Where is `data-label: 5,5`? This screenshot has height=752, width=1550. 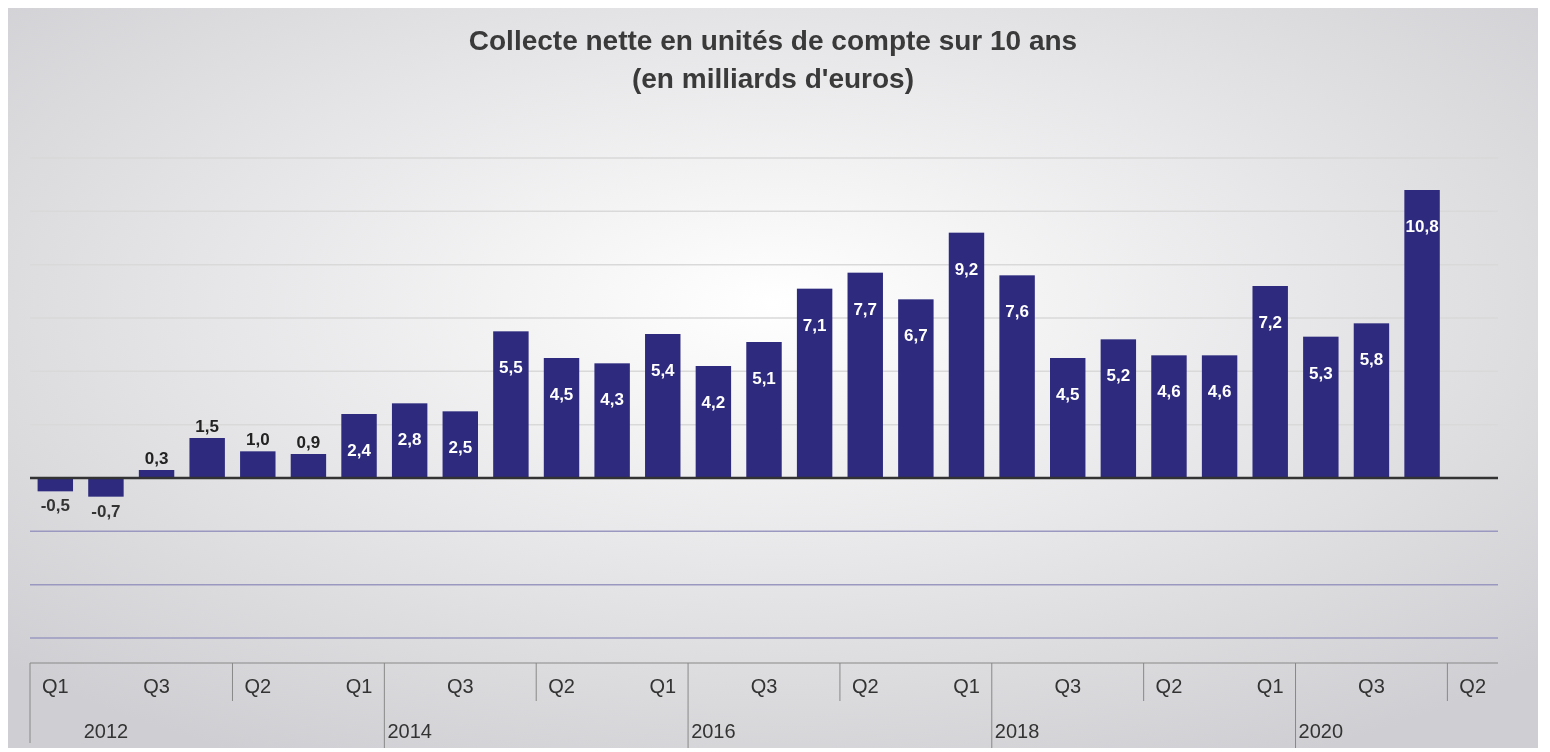 data-label: 5,5 is located at coordinates (511, 368).